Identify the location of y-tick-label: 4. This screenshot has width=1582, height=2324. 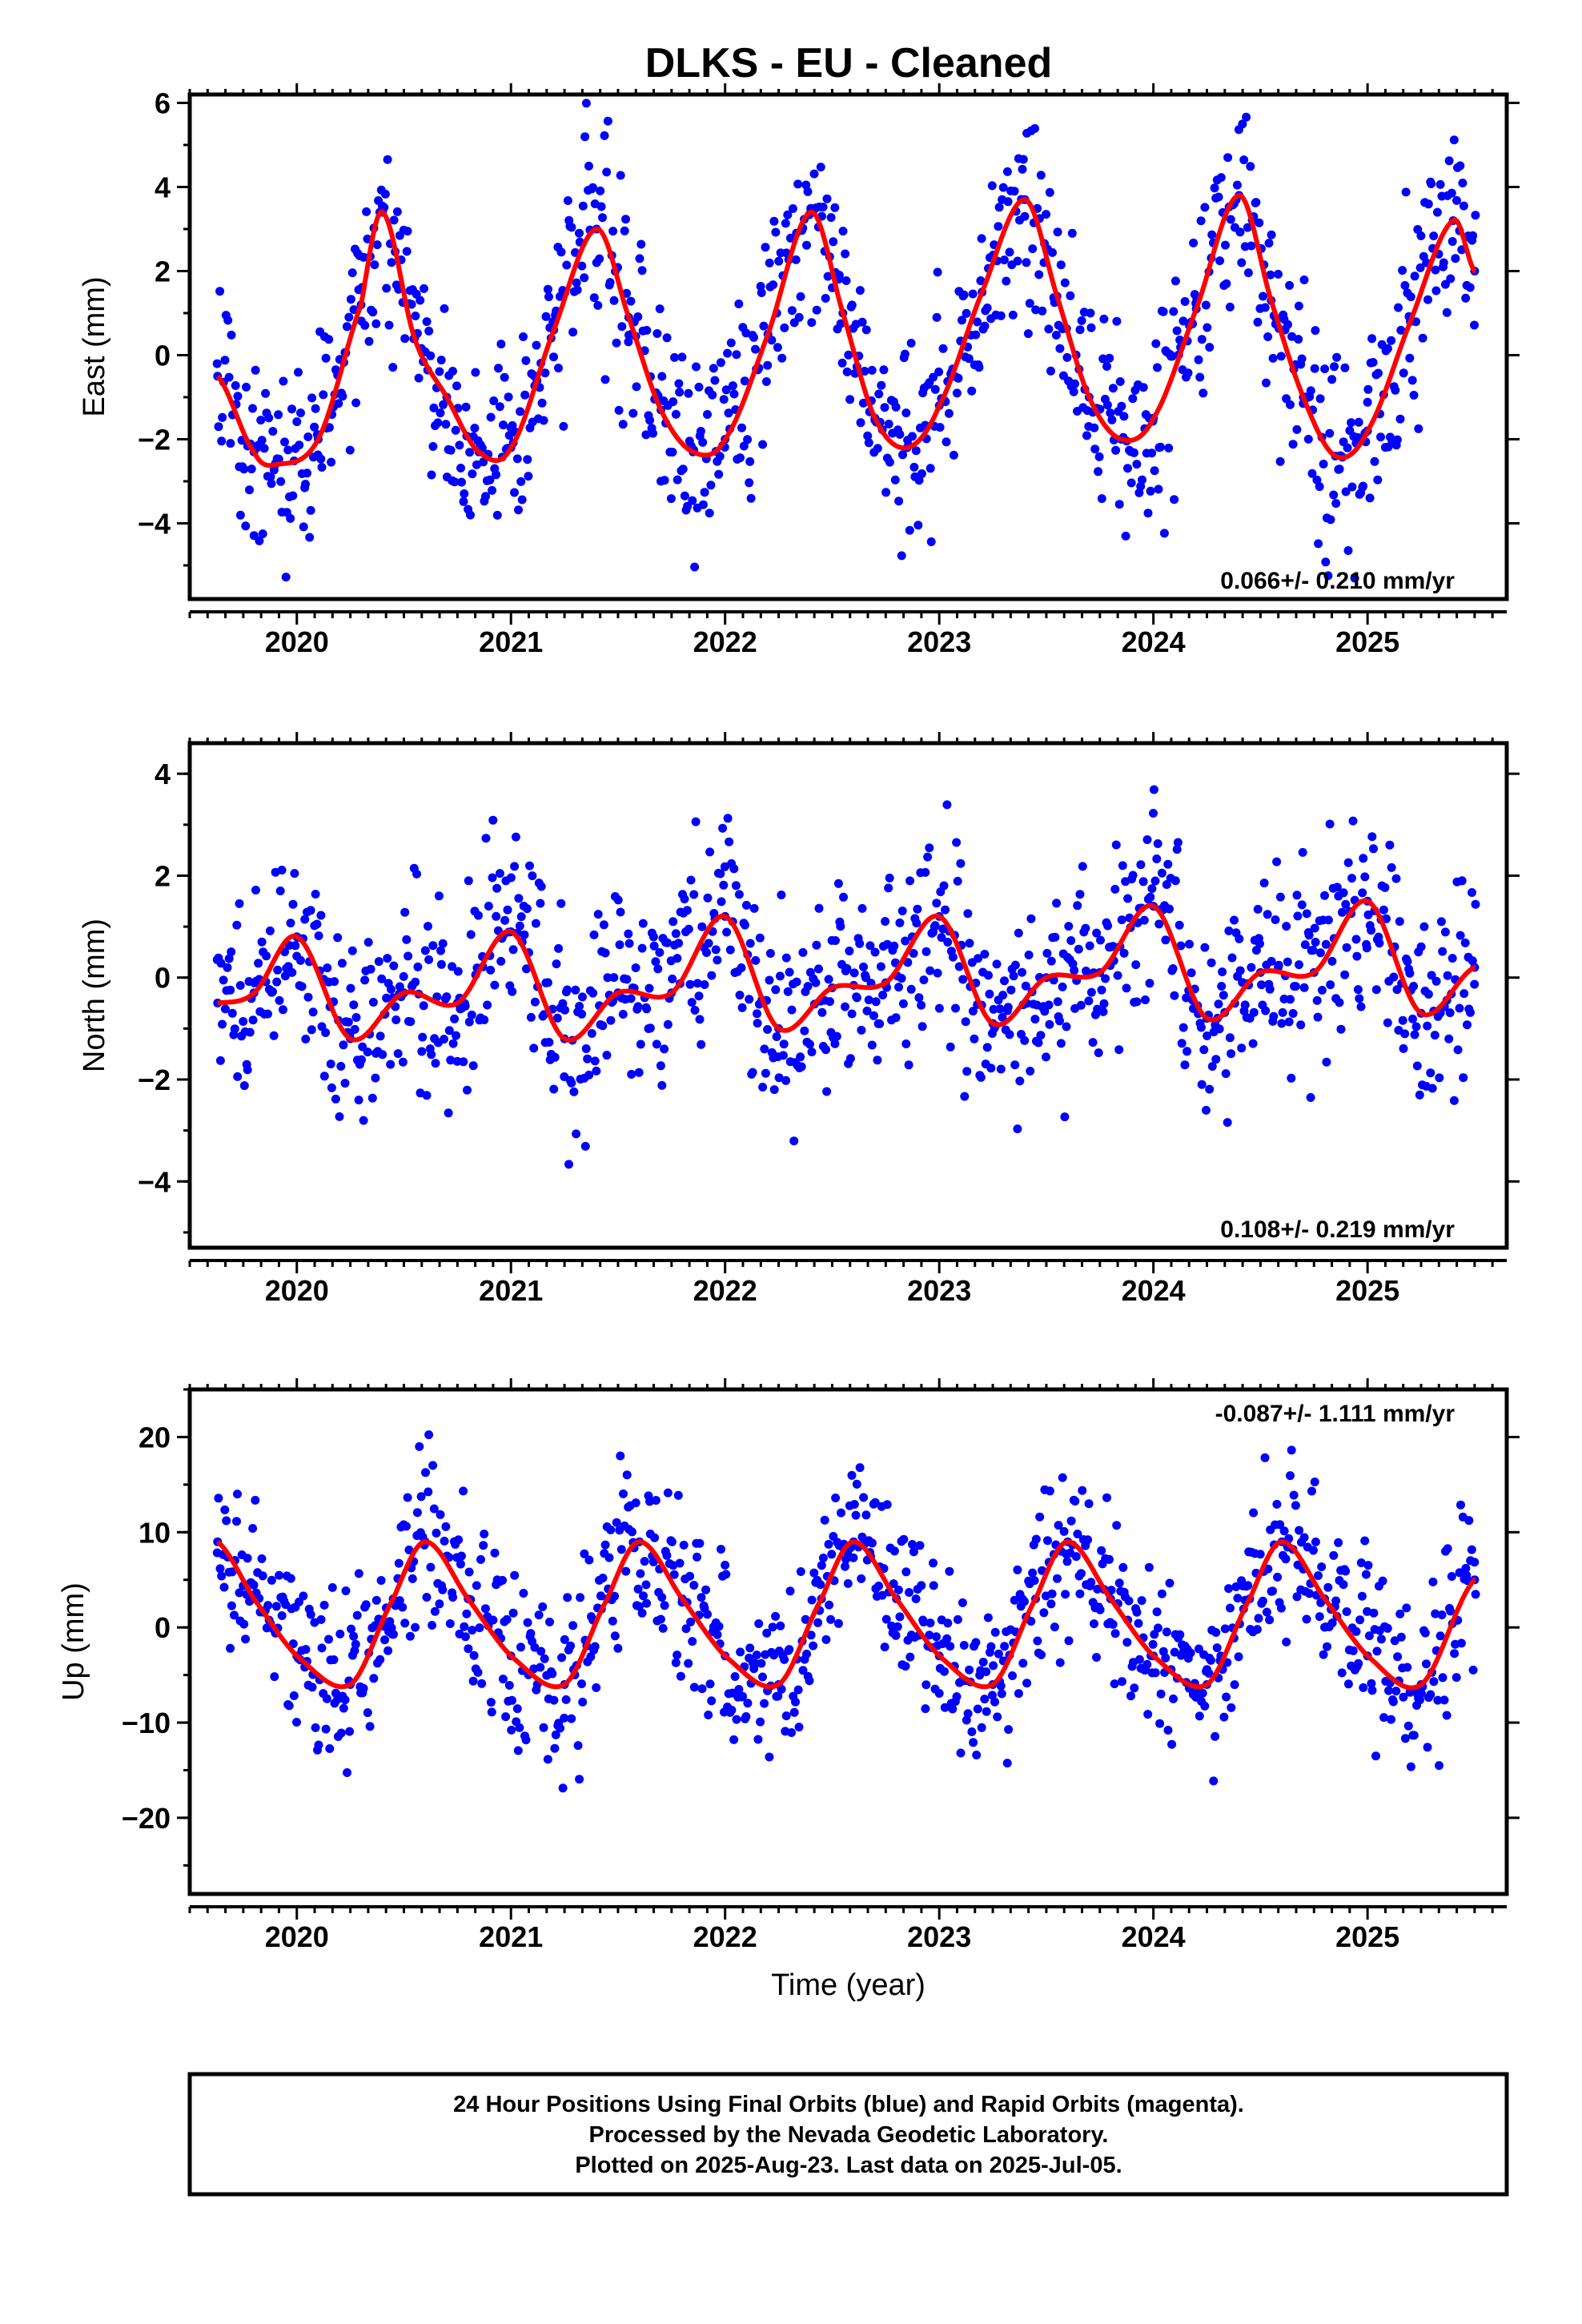
(163, 774).